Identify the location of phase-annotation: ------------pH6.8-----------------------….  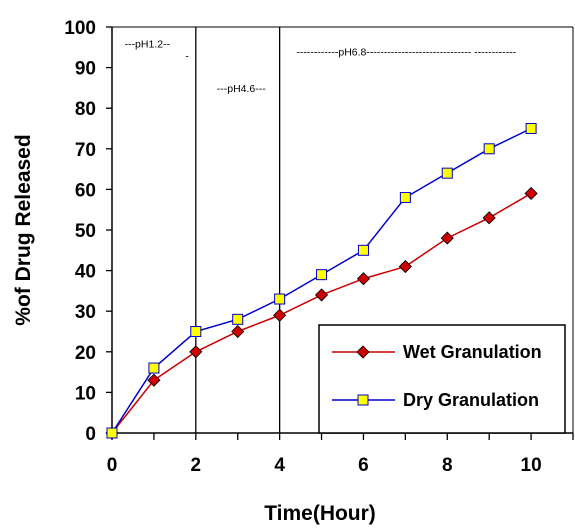
(406, 52).